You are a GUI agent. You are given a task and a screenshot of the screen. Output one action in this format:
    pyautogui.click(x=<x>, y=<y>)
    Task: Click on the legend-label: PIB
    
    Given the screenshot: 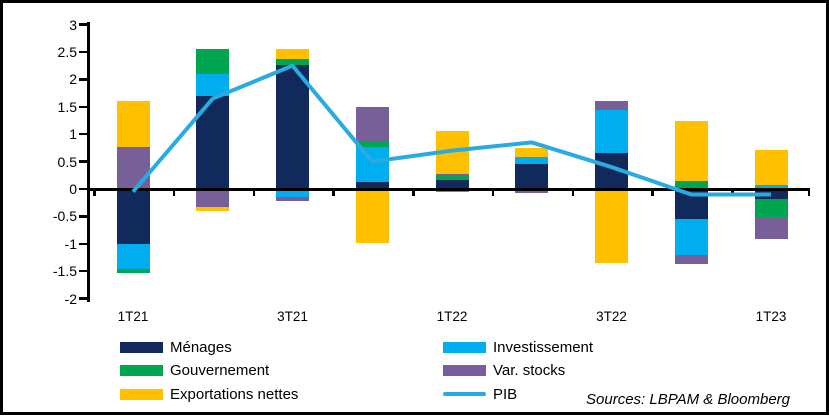 What is the action you would take?
    pyautogui.click(x=505, y=394)
    